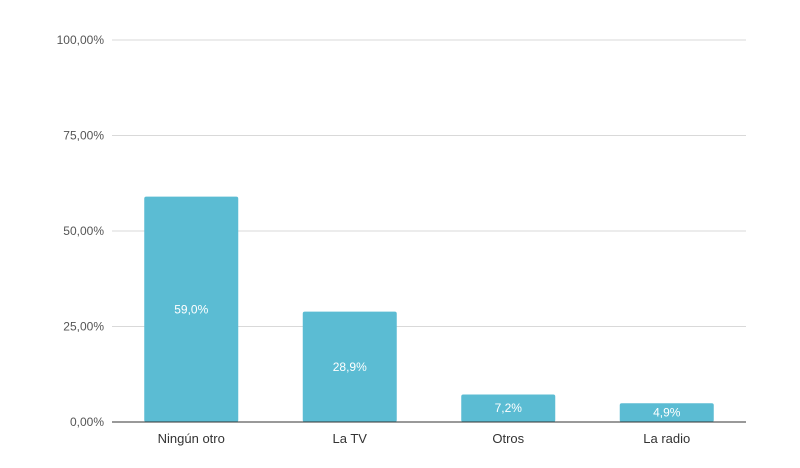 This screenshot has height=468, width=800. I want to click on y-tick-label: 75,00%, so click(83, 136).